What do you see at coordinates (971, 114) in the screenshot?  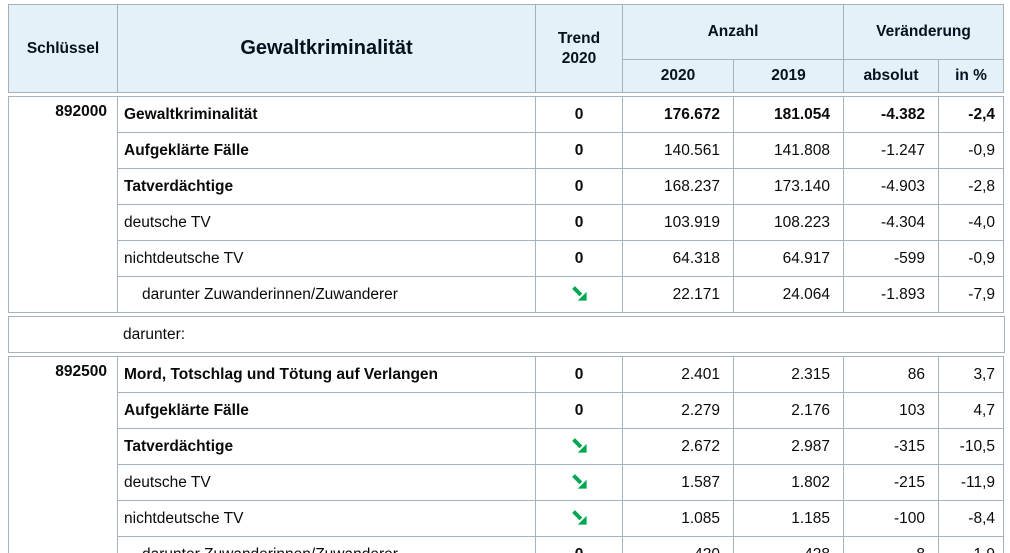 I see `change-percent-cell: -2,4` at bounding box center [971, 114].